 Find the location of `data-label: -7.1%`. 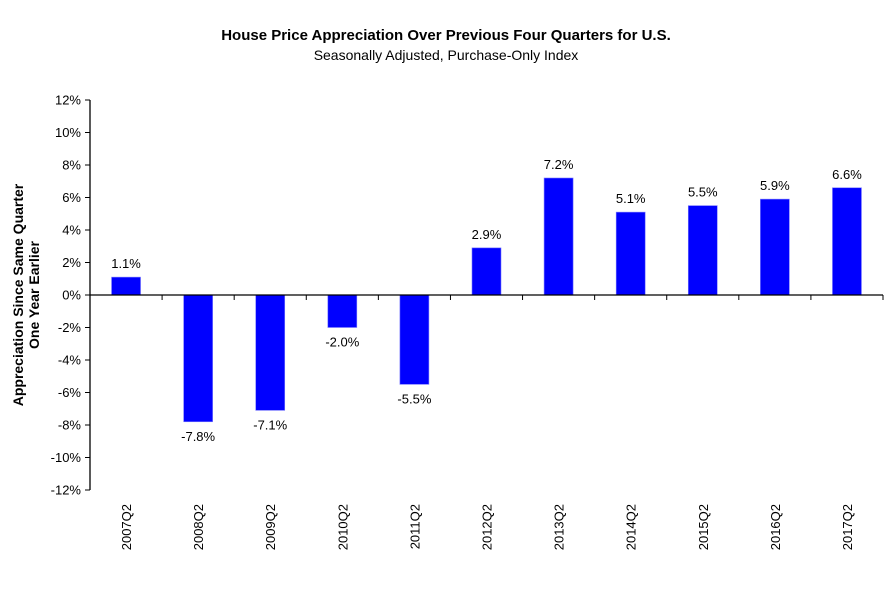

data-label: -7.1% is located at coordinates (270, 424).